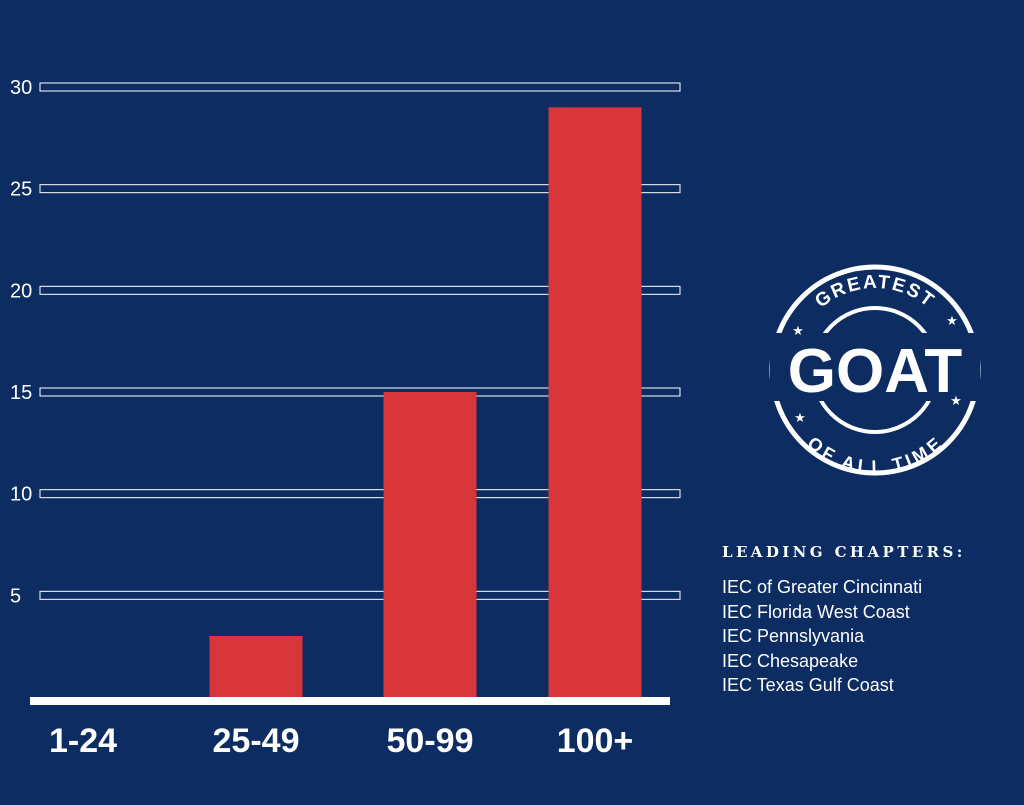  Describe the element at coordinates (21, 393) in the screenshot. I see `y-tick-label: 15` at that location.